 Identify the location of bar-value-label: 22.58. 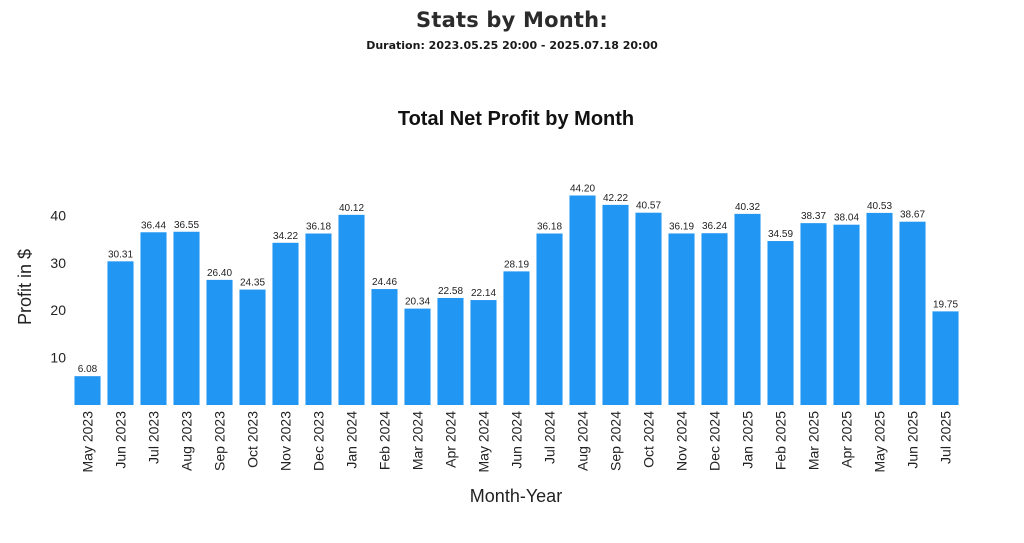
(450, 291).